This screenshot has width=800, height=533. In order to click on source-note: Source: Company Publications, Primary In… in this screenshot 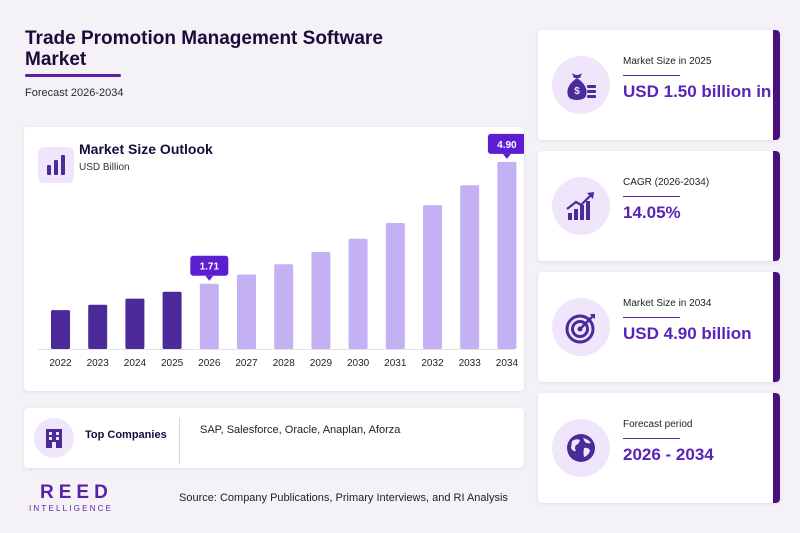, I will do `click(343, 498)`.